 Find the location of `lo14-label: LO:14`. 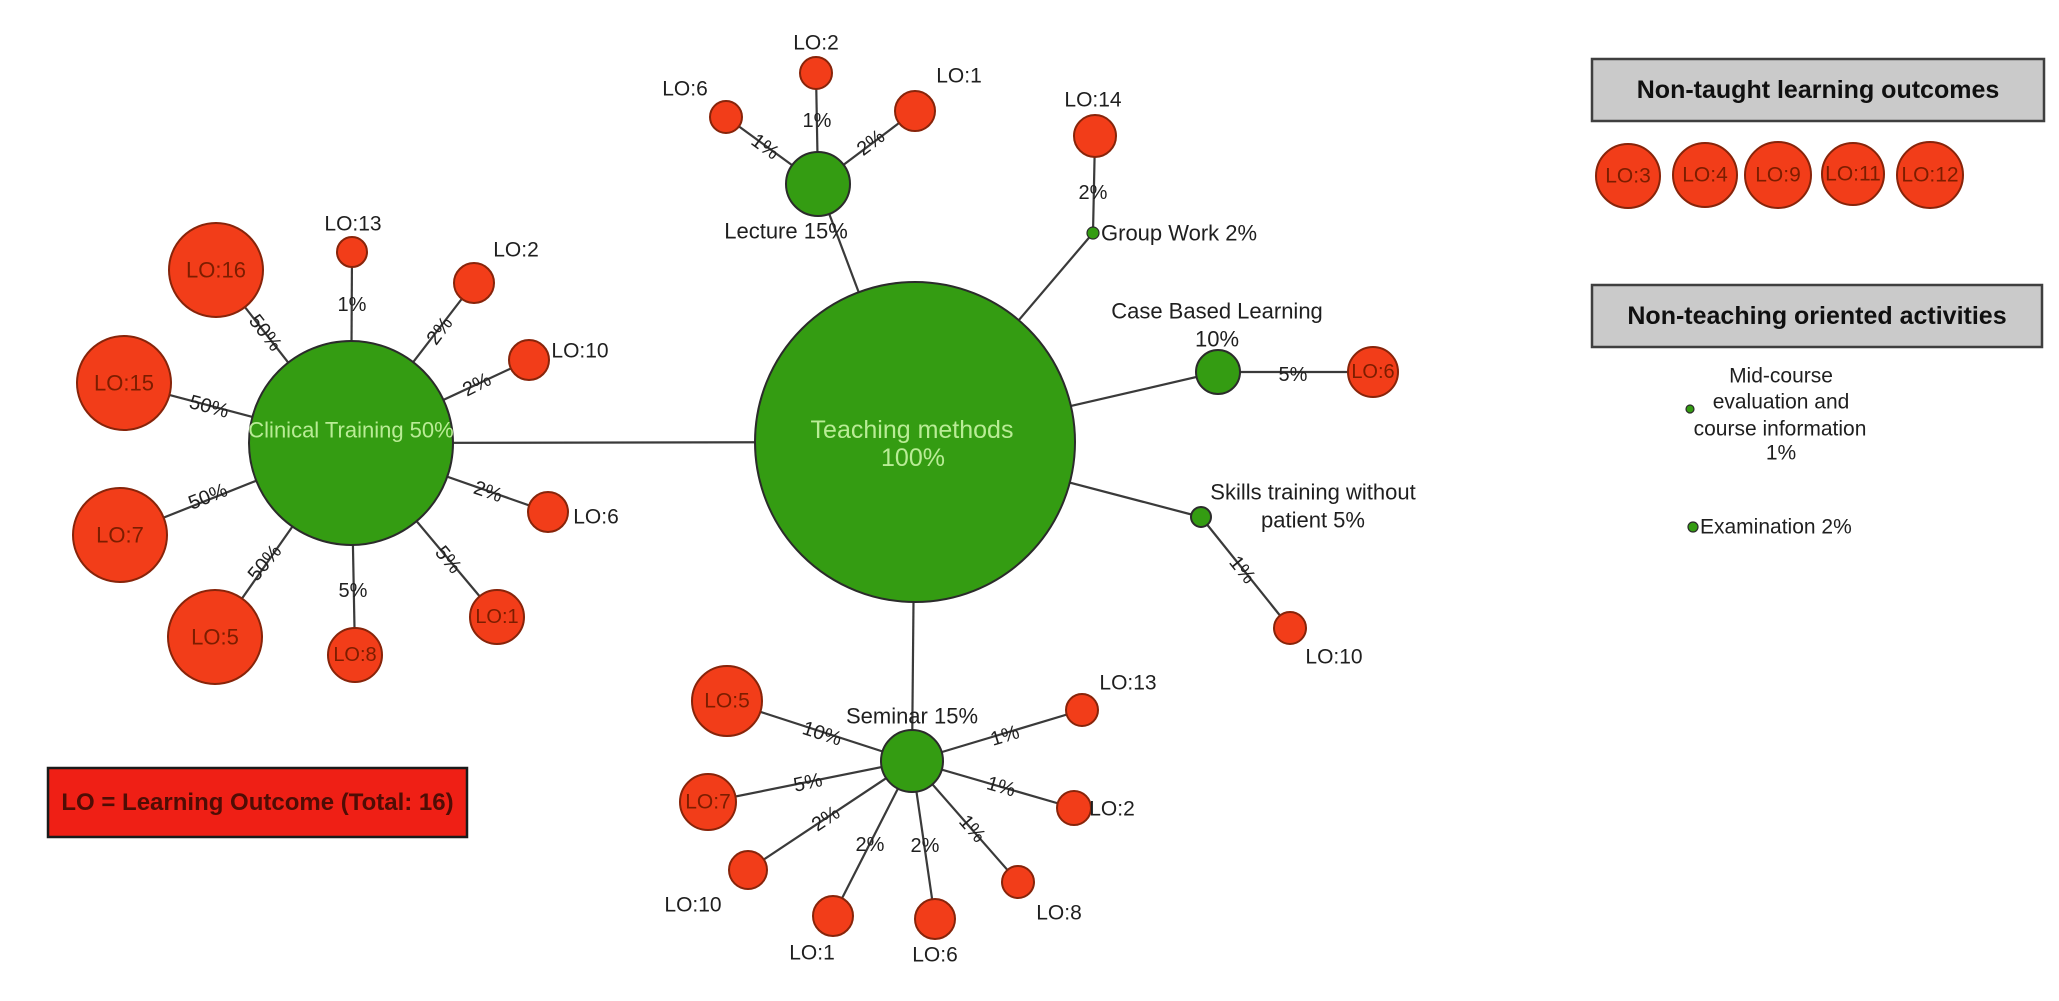

lo14-label: LO:14 is located at coordinates (1093, 100).